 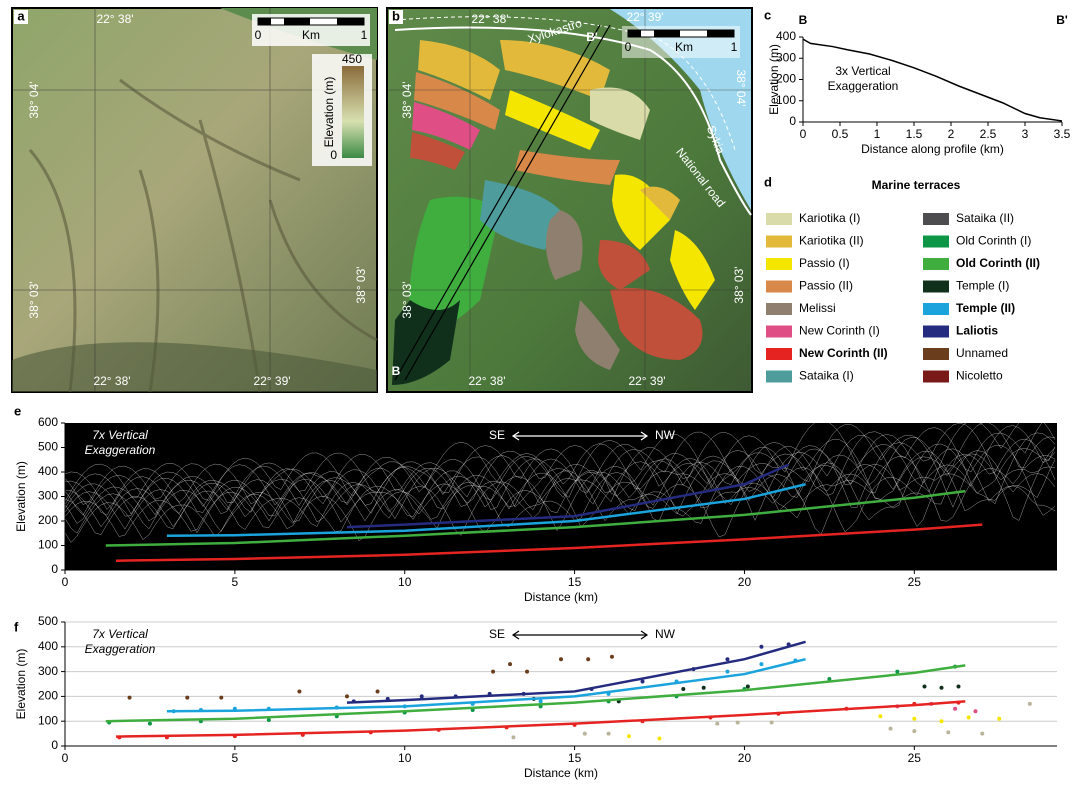 I want to click on y-tick-label: 200, so click(x=48, y=696).